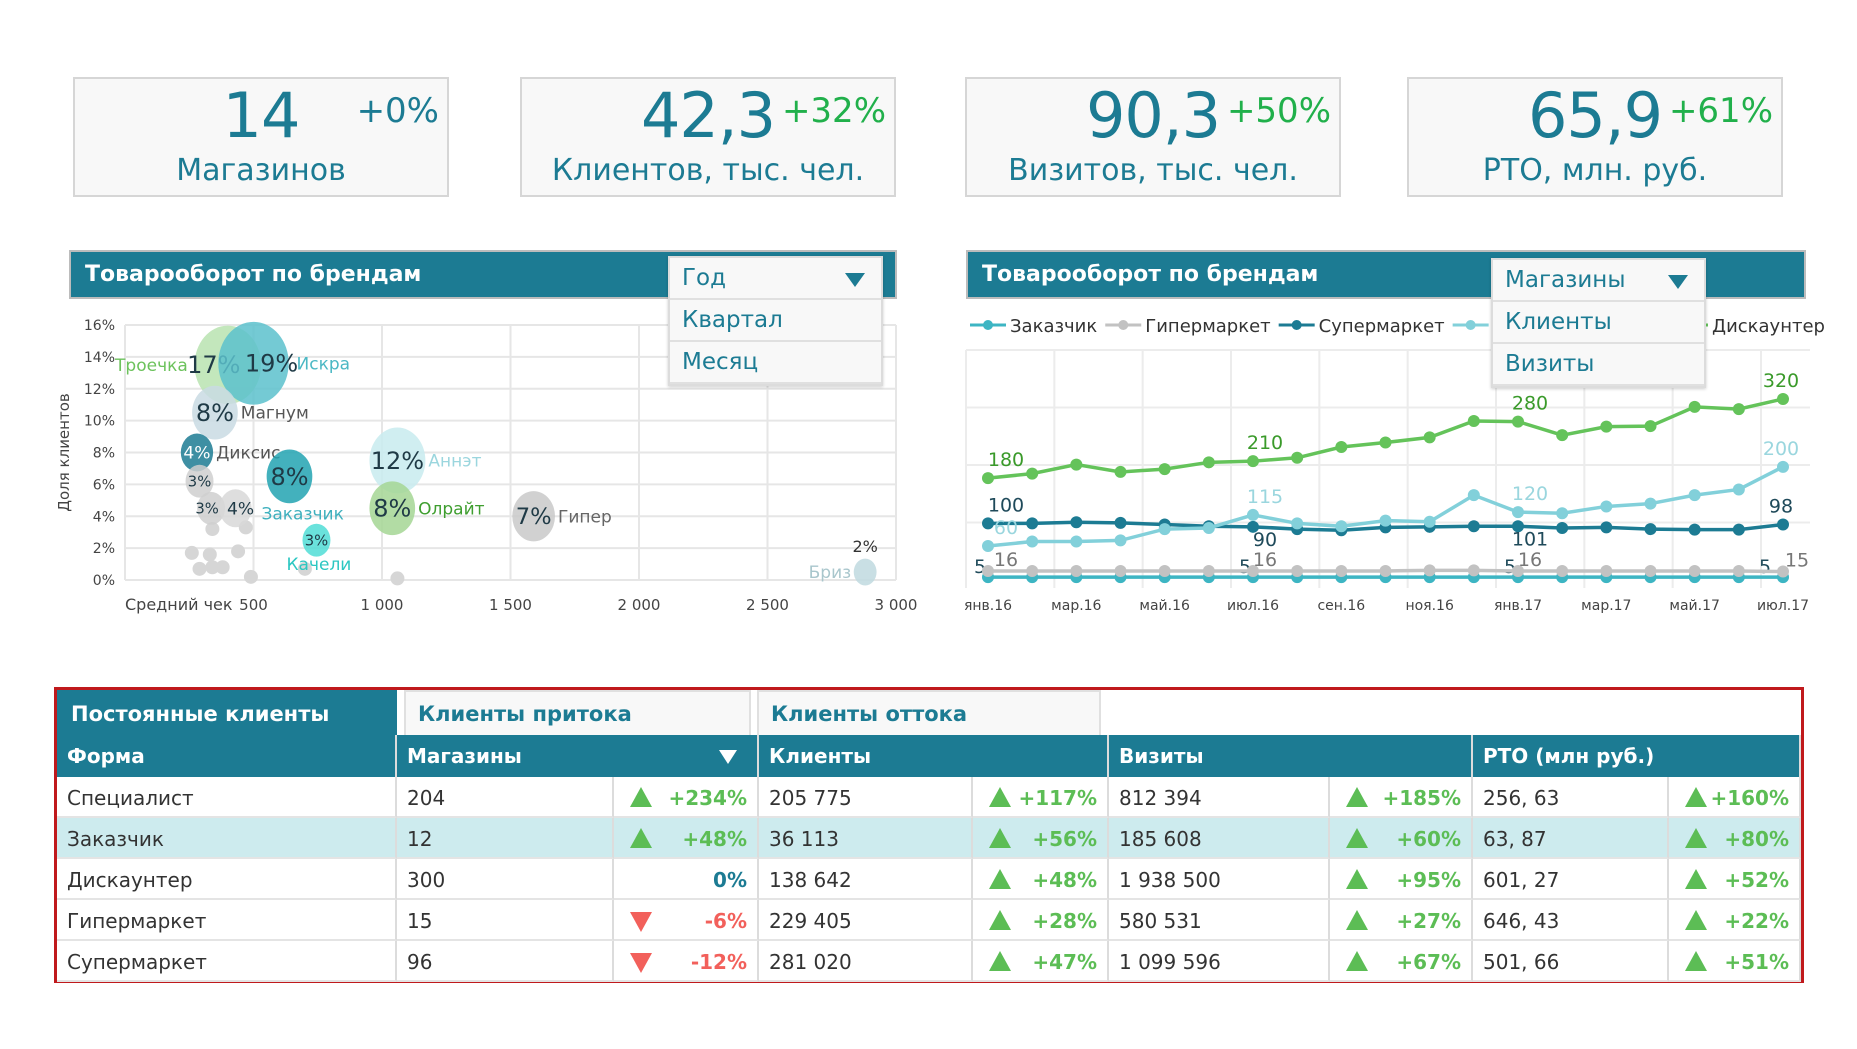 The image size is (1857, 1049). I want to click on dropdown-option-visits: Визиты, so click(1598, 365).